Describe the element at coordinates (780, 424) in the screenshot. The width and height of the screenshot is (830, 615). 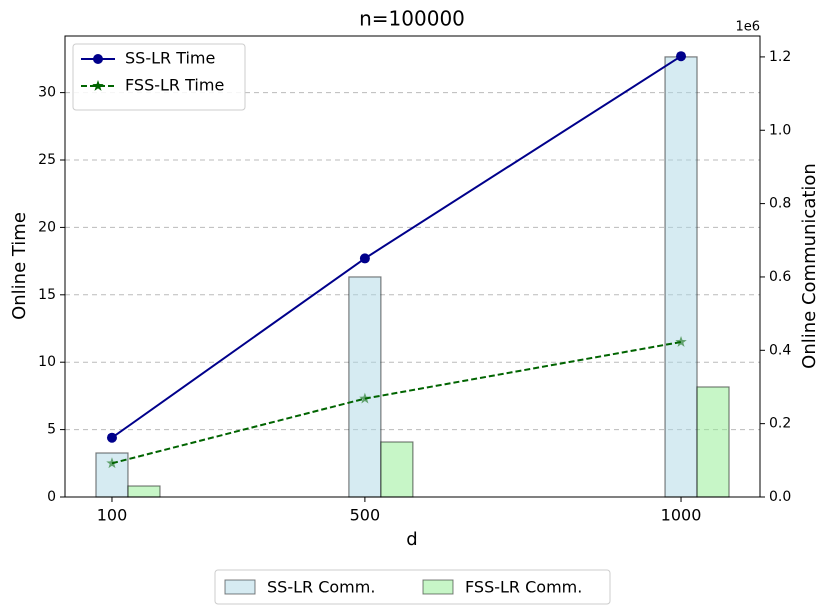
I see `y2-tick-label: 0.2` at that location.